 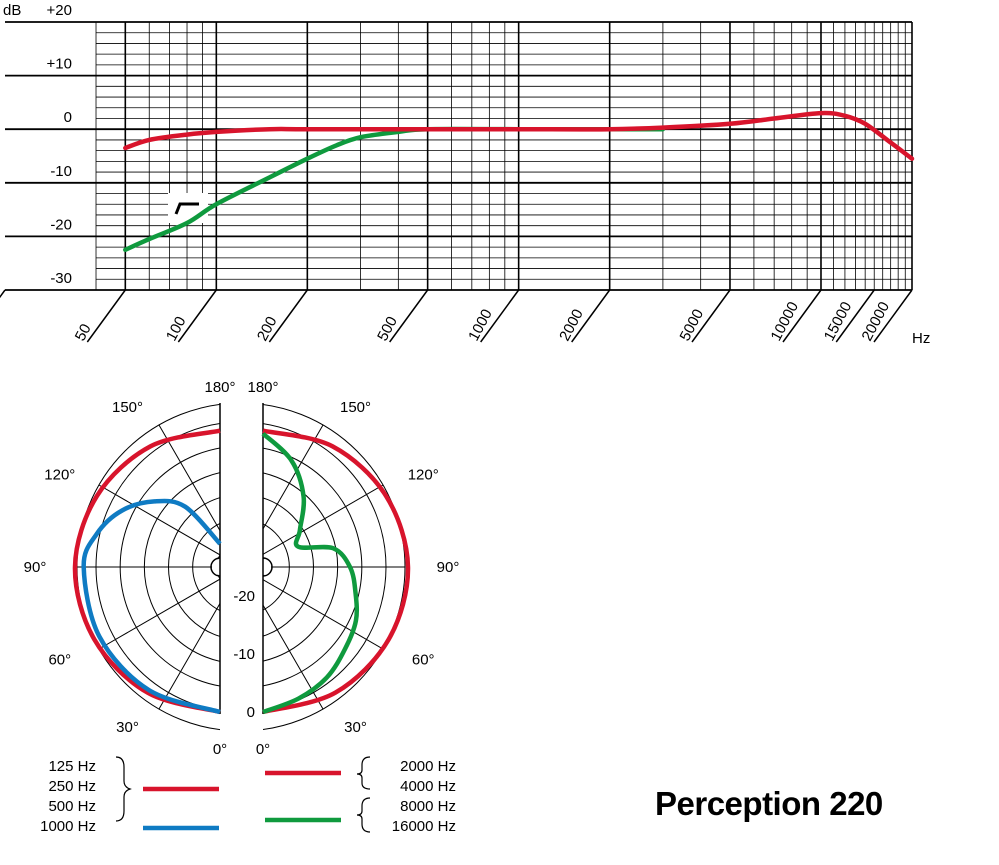 I want to click on y-tick-label: 0, so click(x=68, y=117).